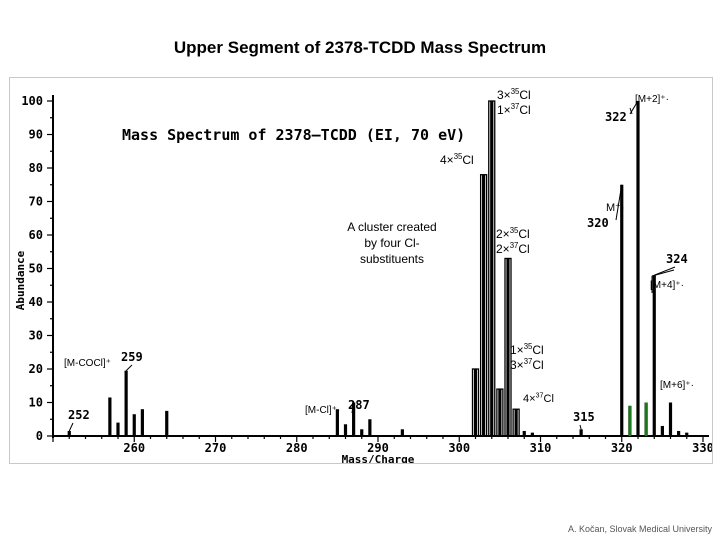 Image resolution: width=720 pixels, height=540 pixels. Describe the element at coordinates (538, 398) in the screenshot. I see `isotope-label-4x37cl: 4×37Cl` at that location.